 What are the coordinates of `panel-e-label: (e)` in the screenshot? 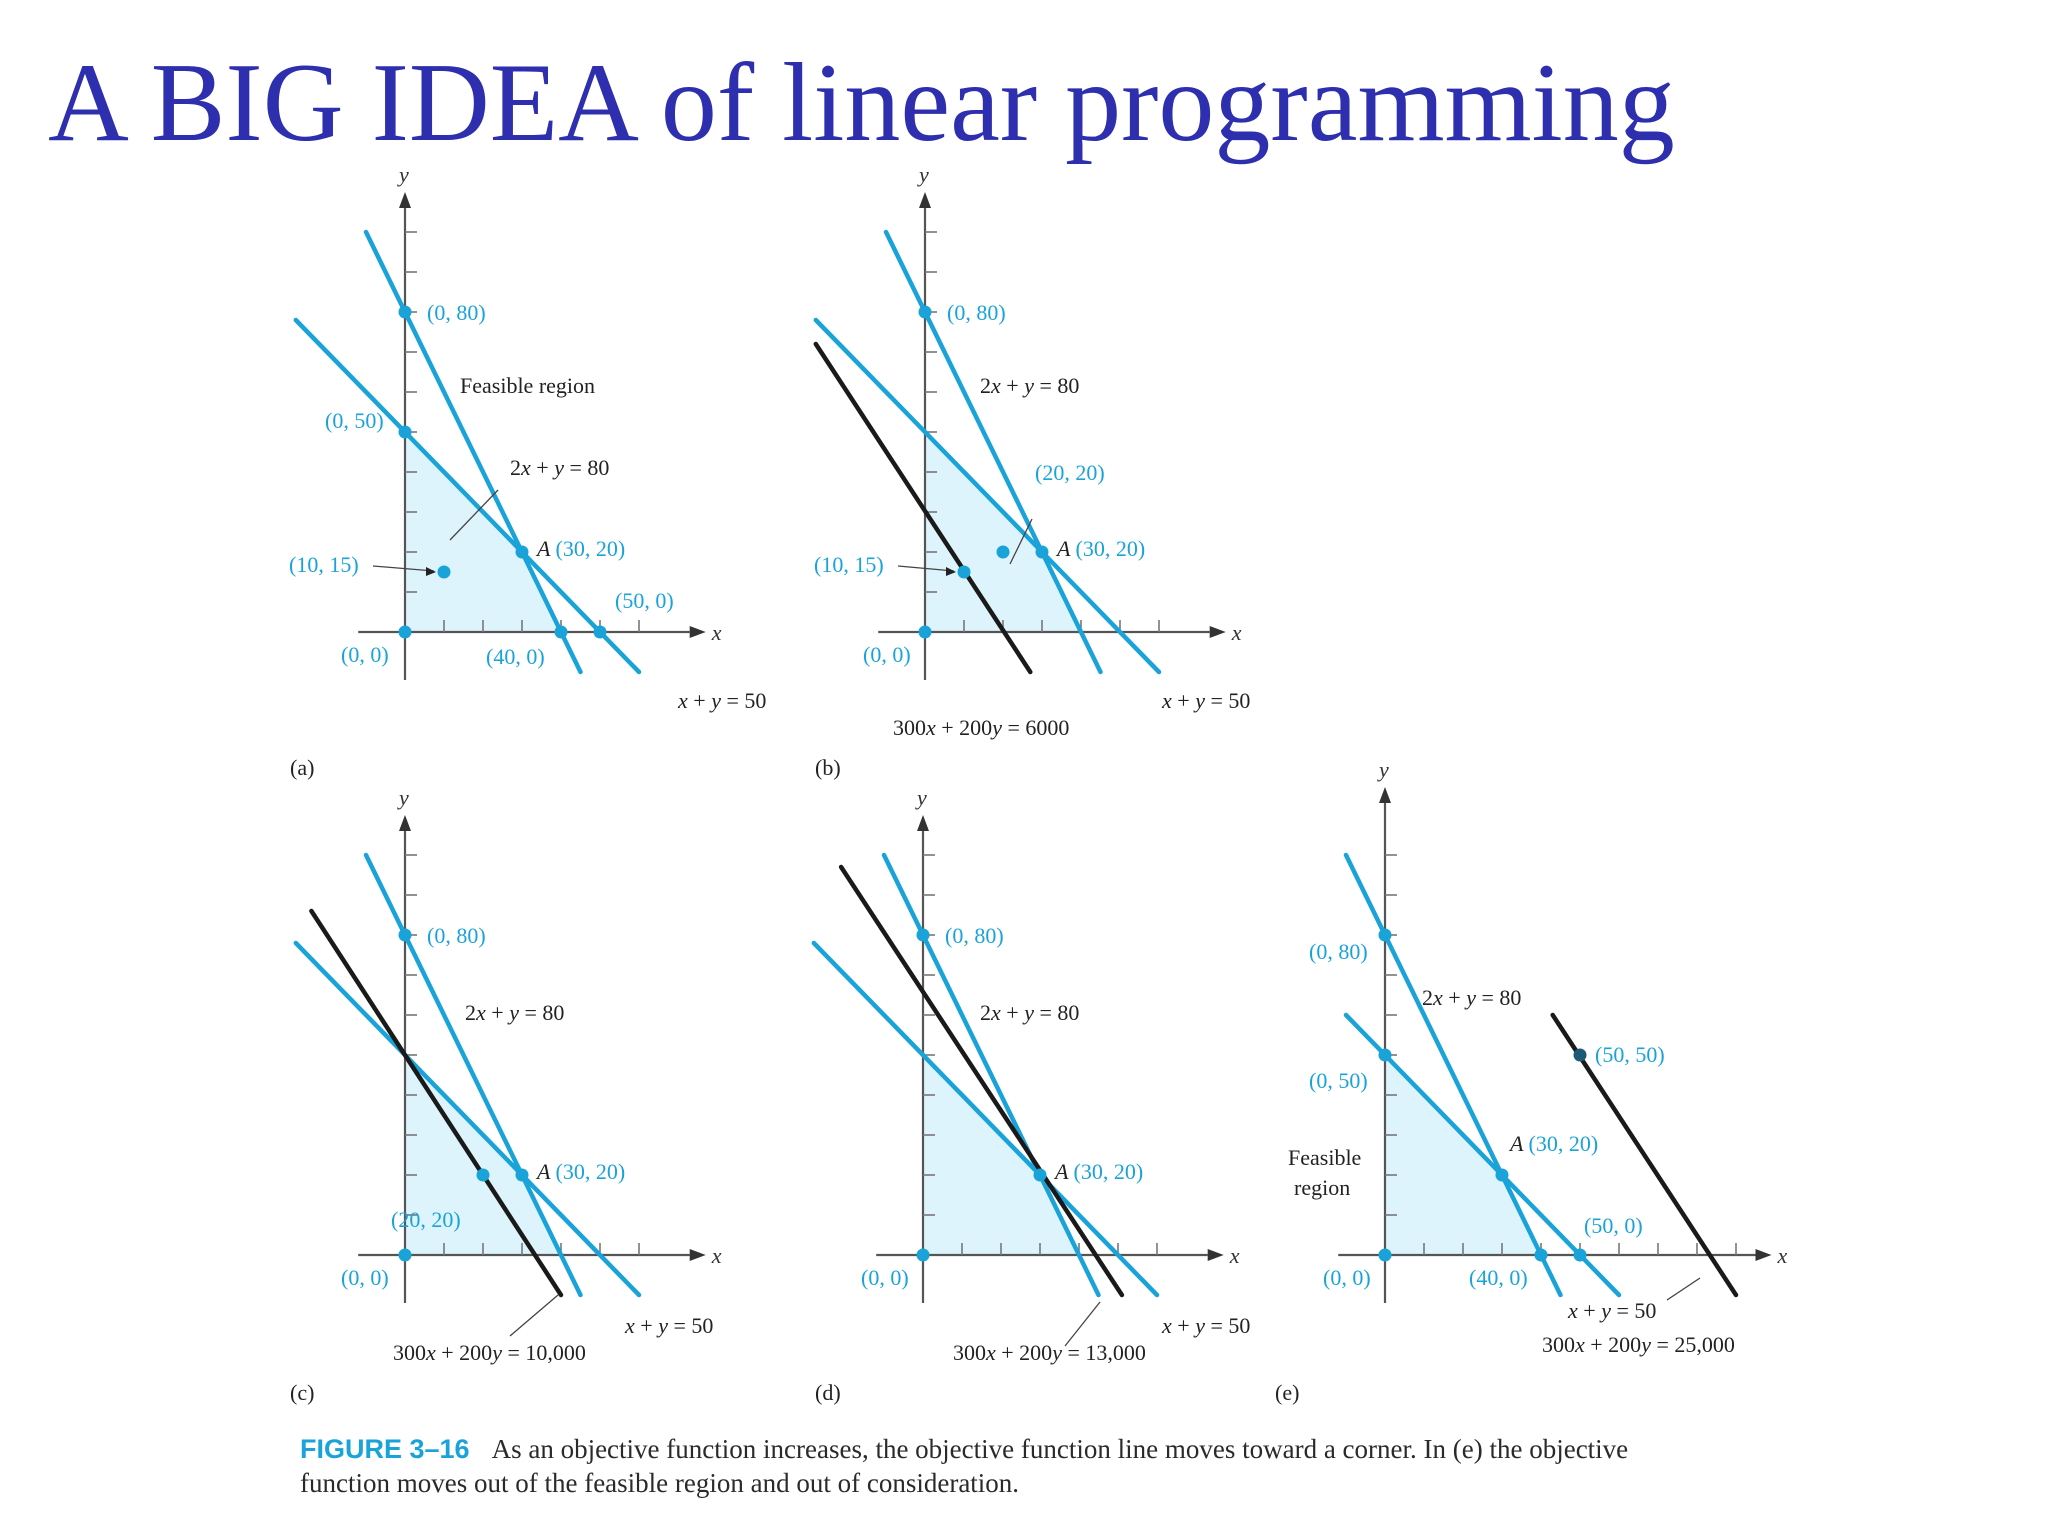 It's located at (1287, 1392).